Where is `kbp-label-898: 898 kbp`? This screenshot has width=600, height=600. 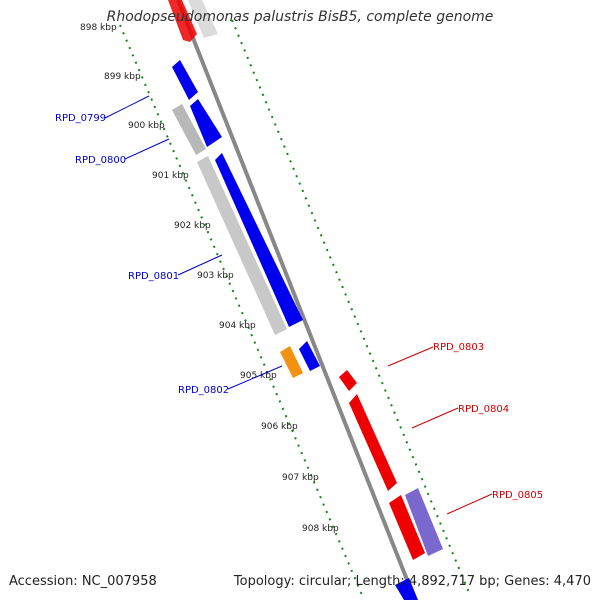 kbp-label-898: 898 kbp is located at coordinates (98, 28).